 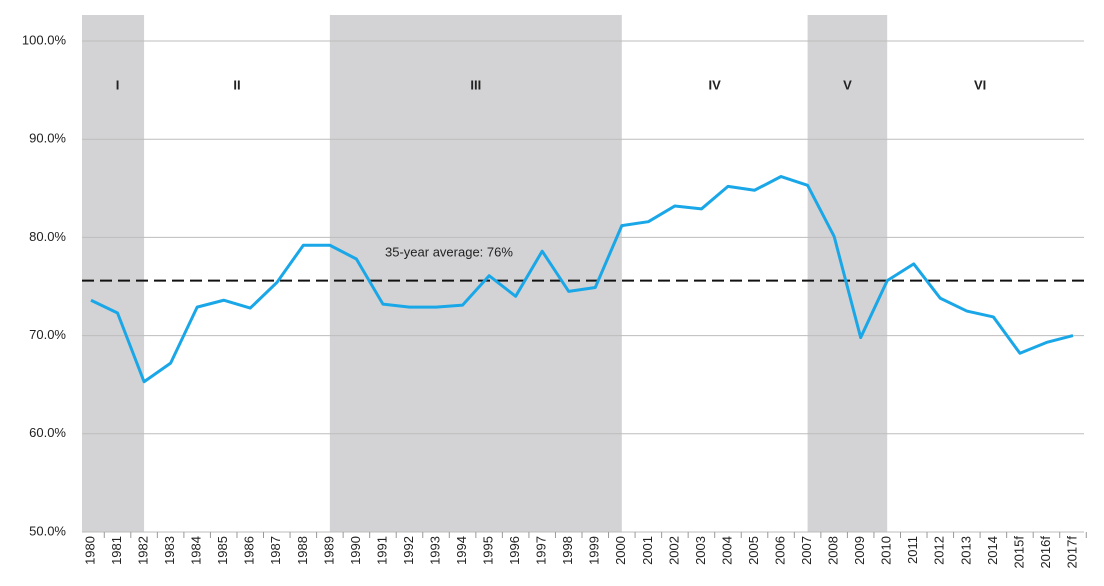 What do you see at coordinates (859, 550) in the screenshot?
I see `x-tick-label: 2009` at bounding box center [859, 550].